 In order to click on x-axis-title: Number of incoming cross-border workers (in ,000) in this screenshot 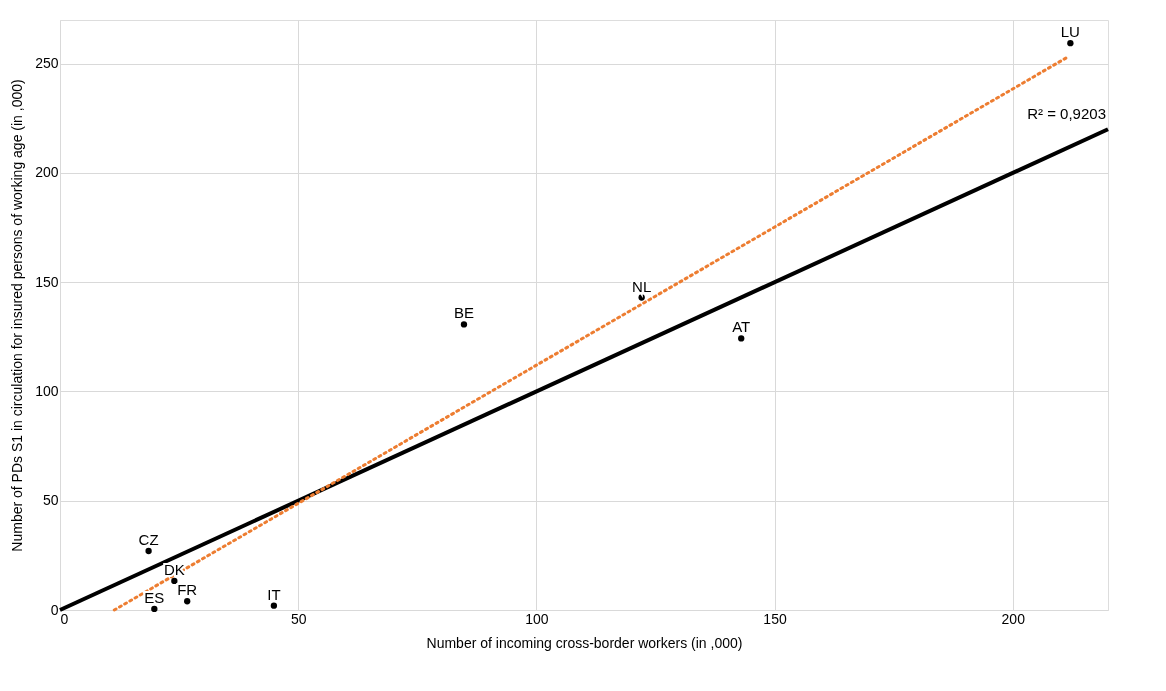, I will do `click(584, 642)`.